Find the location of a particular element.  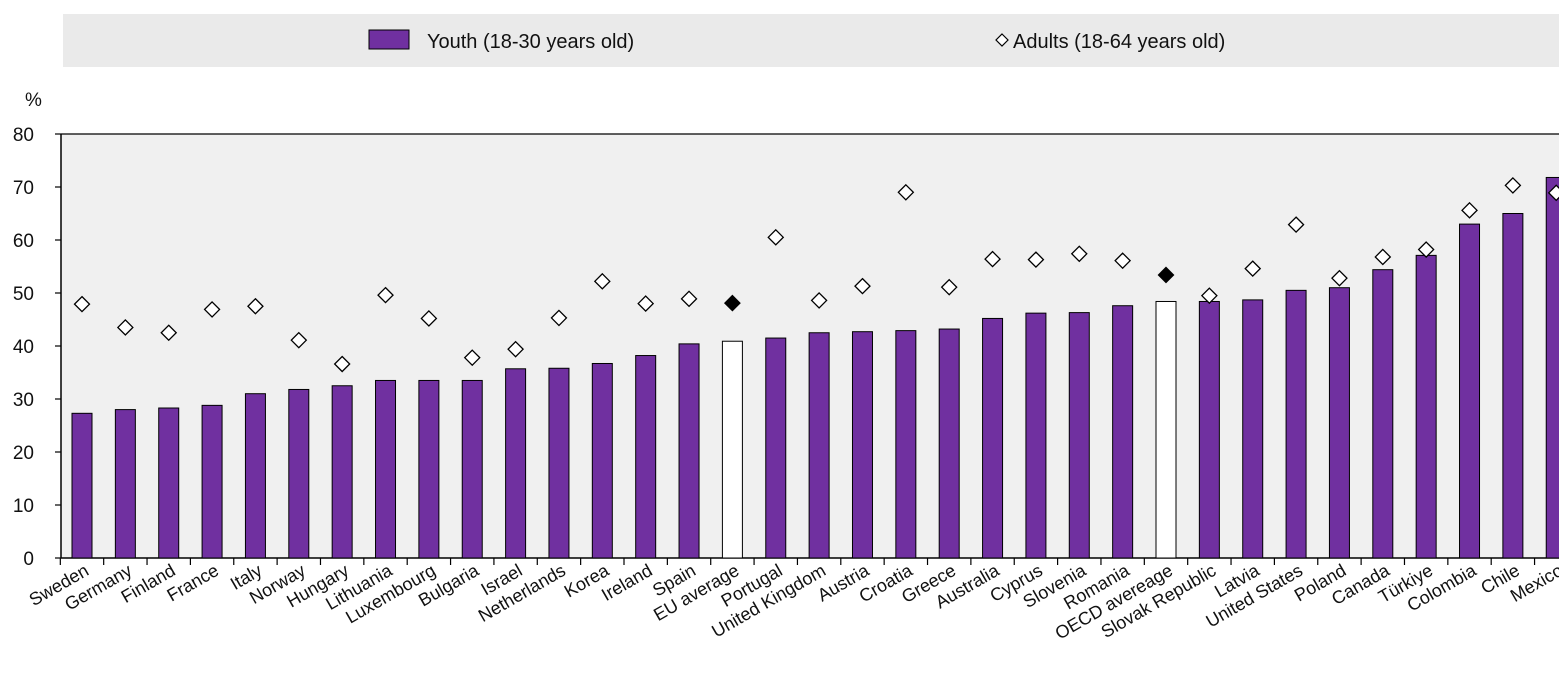

y-tick-label: 10 is located at coordinates (23, 506).